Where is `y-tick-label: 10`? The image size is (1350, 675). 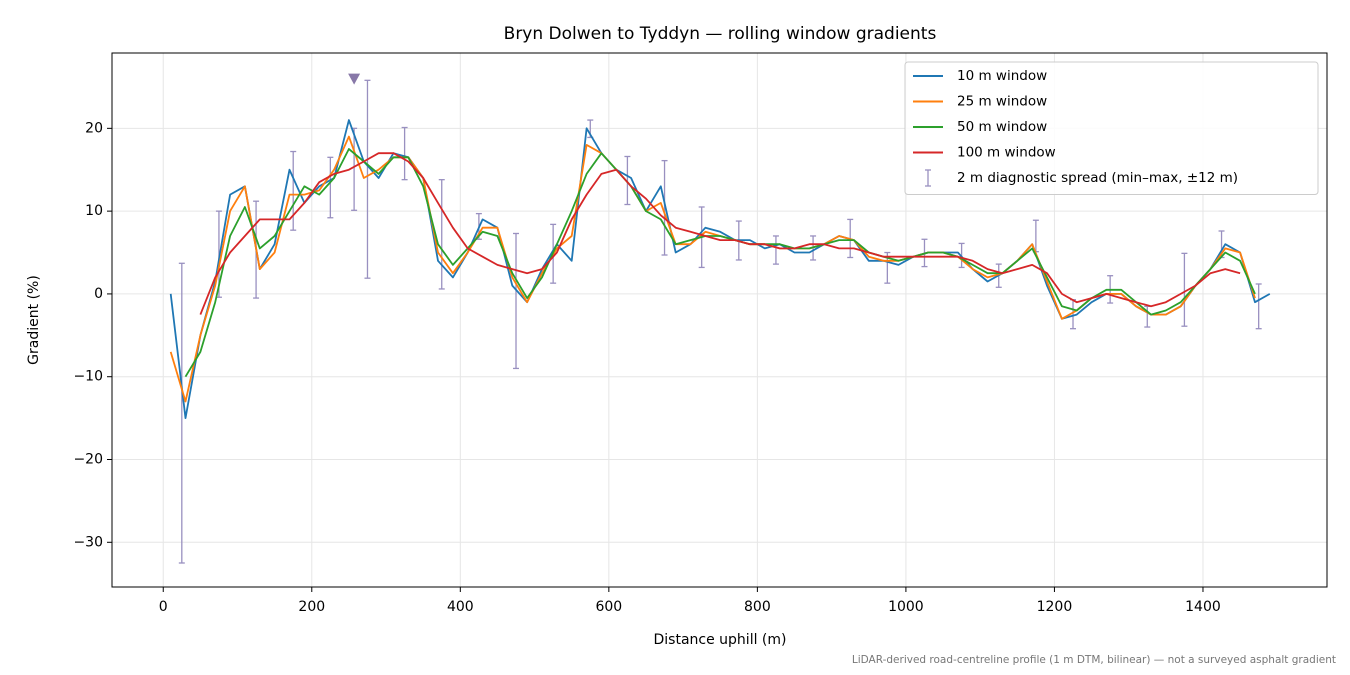 y-tick-label: 10 is located at coordinates (94, 211).